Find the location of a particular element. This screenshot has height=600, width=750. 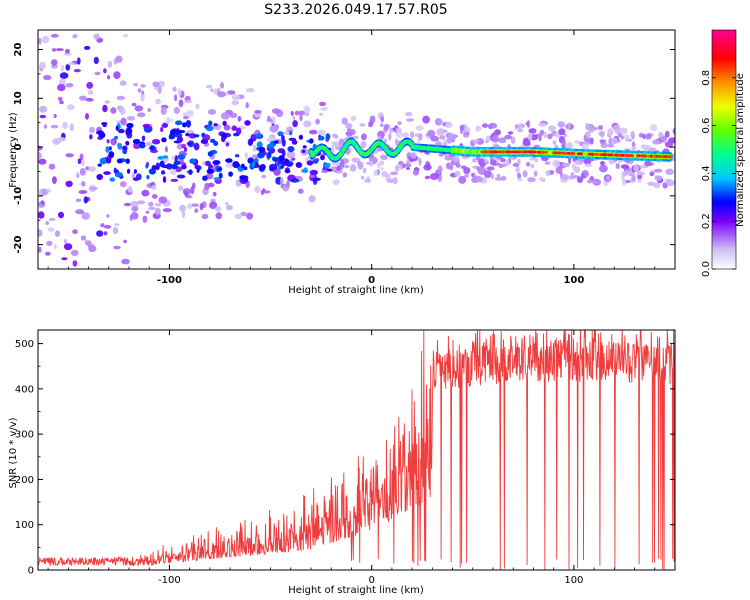

snr-ytick-label: 300 is located at coordinates (24, 435).